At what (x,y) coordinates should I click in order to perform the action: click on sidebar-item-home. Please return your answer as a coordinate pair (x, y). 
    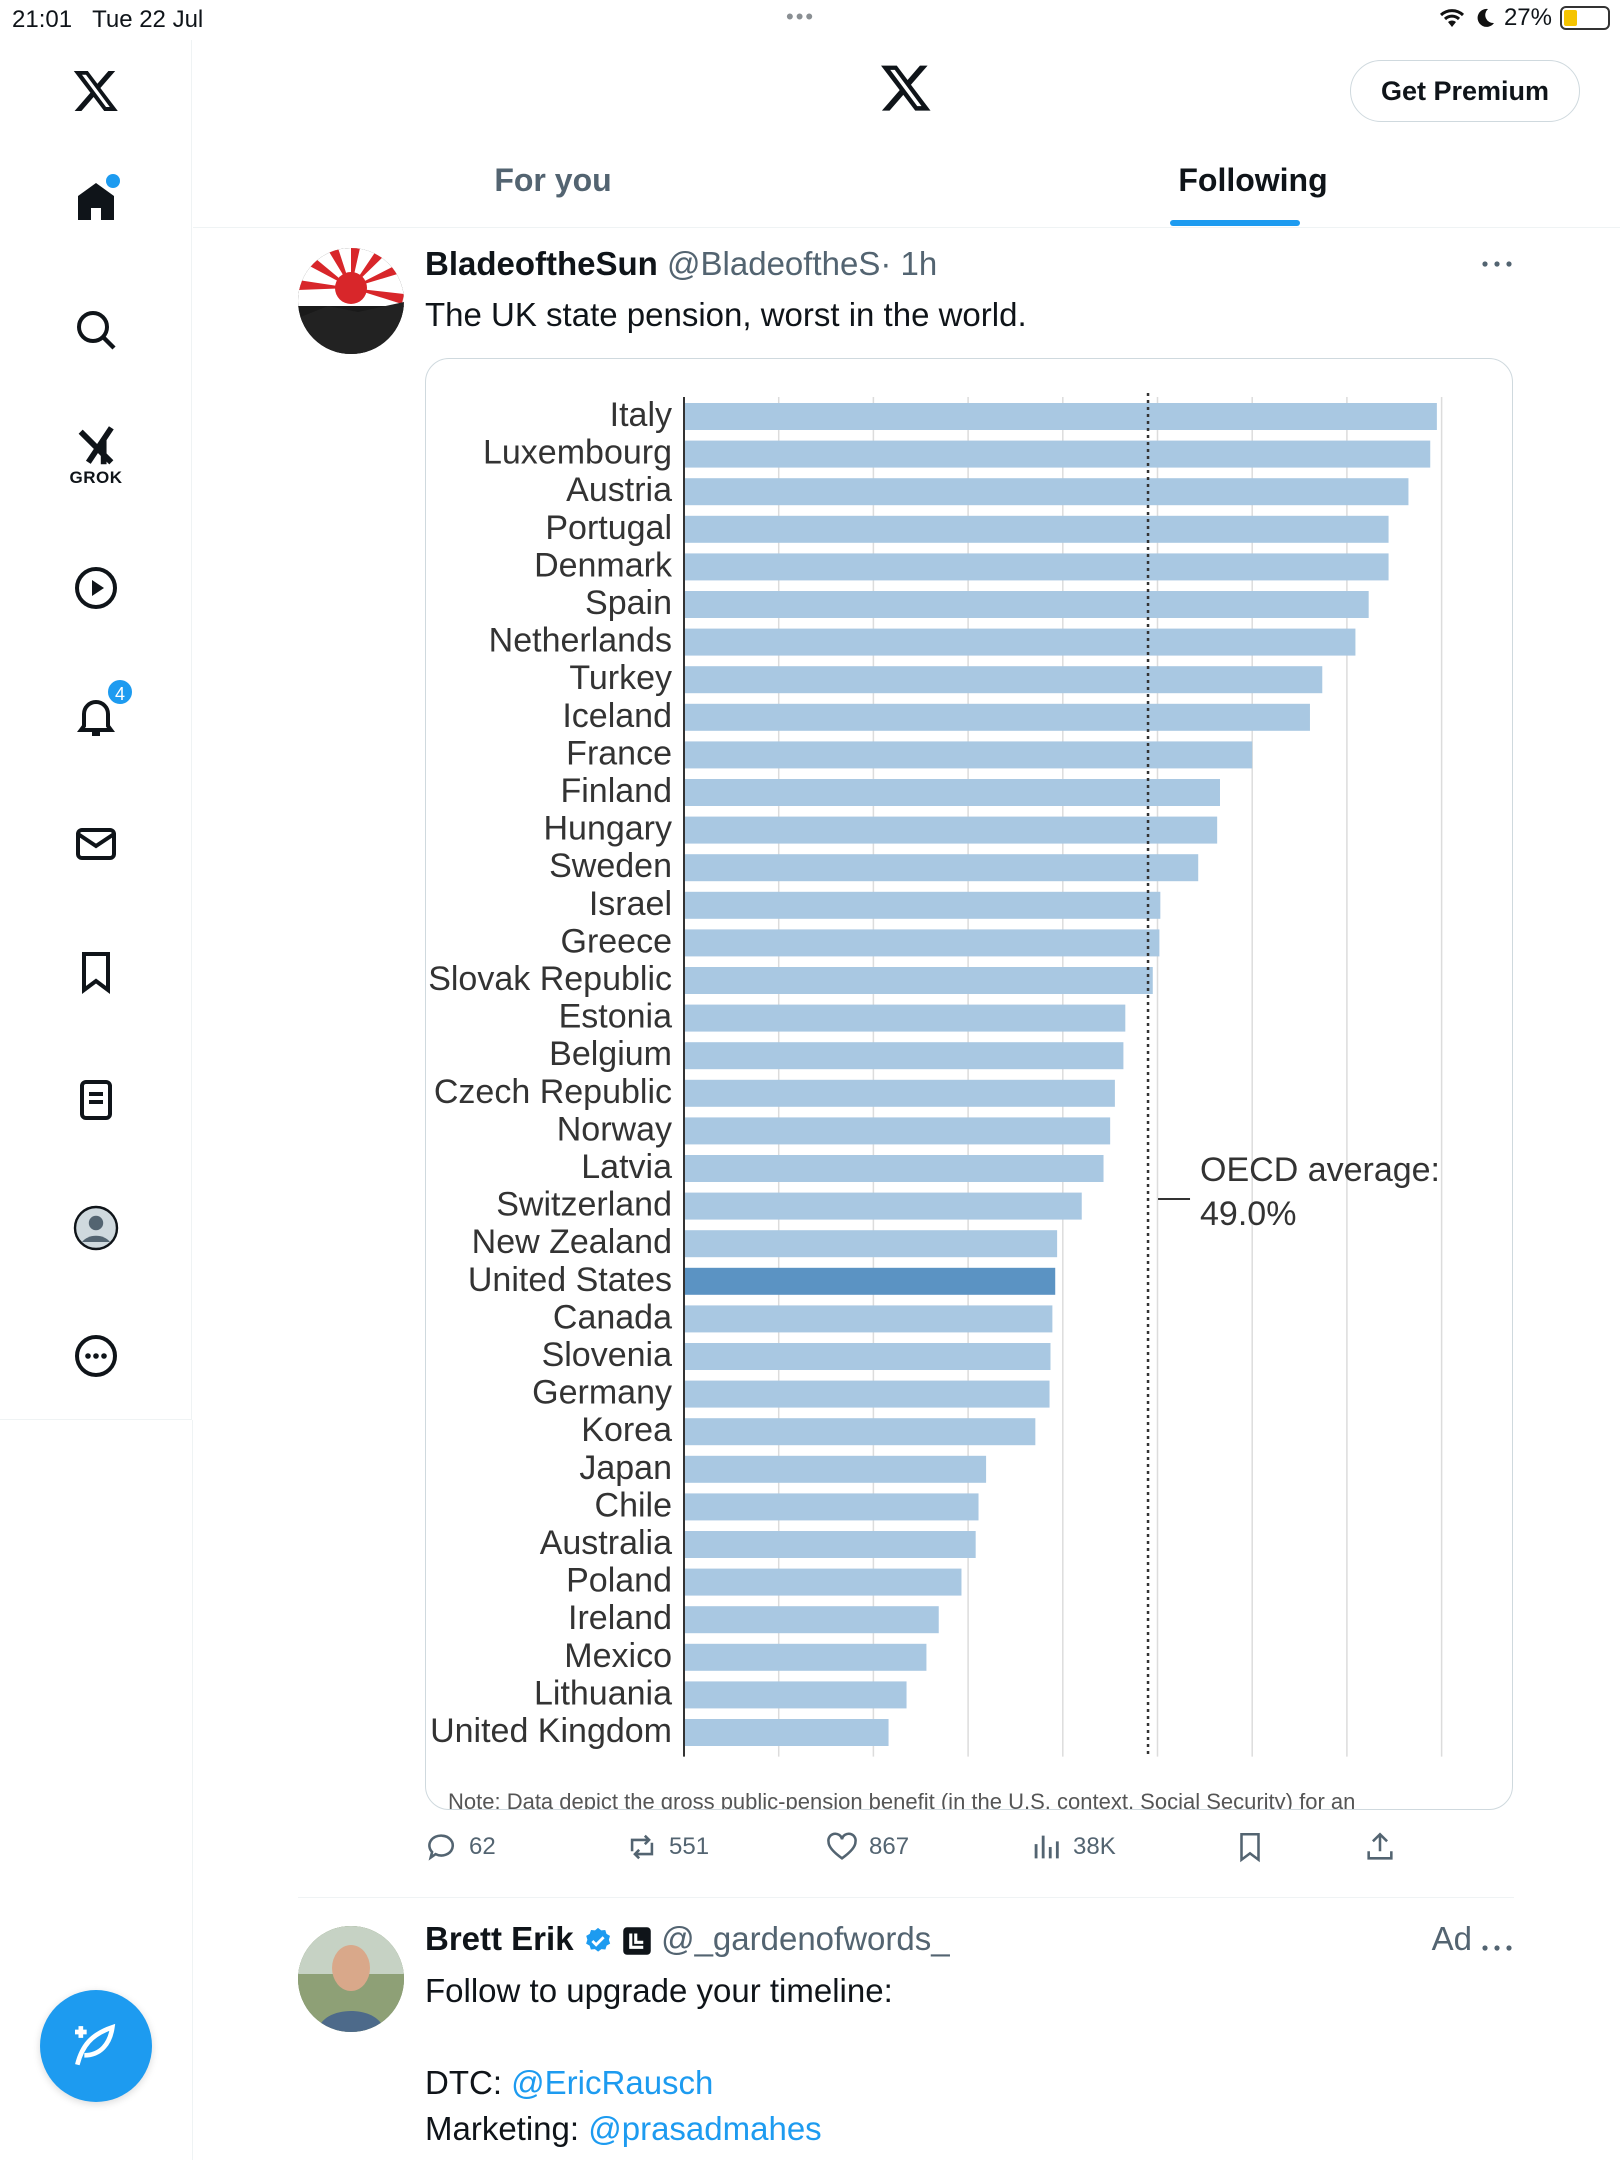
    Looking at the image, I should click on (96, 202).